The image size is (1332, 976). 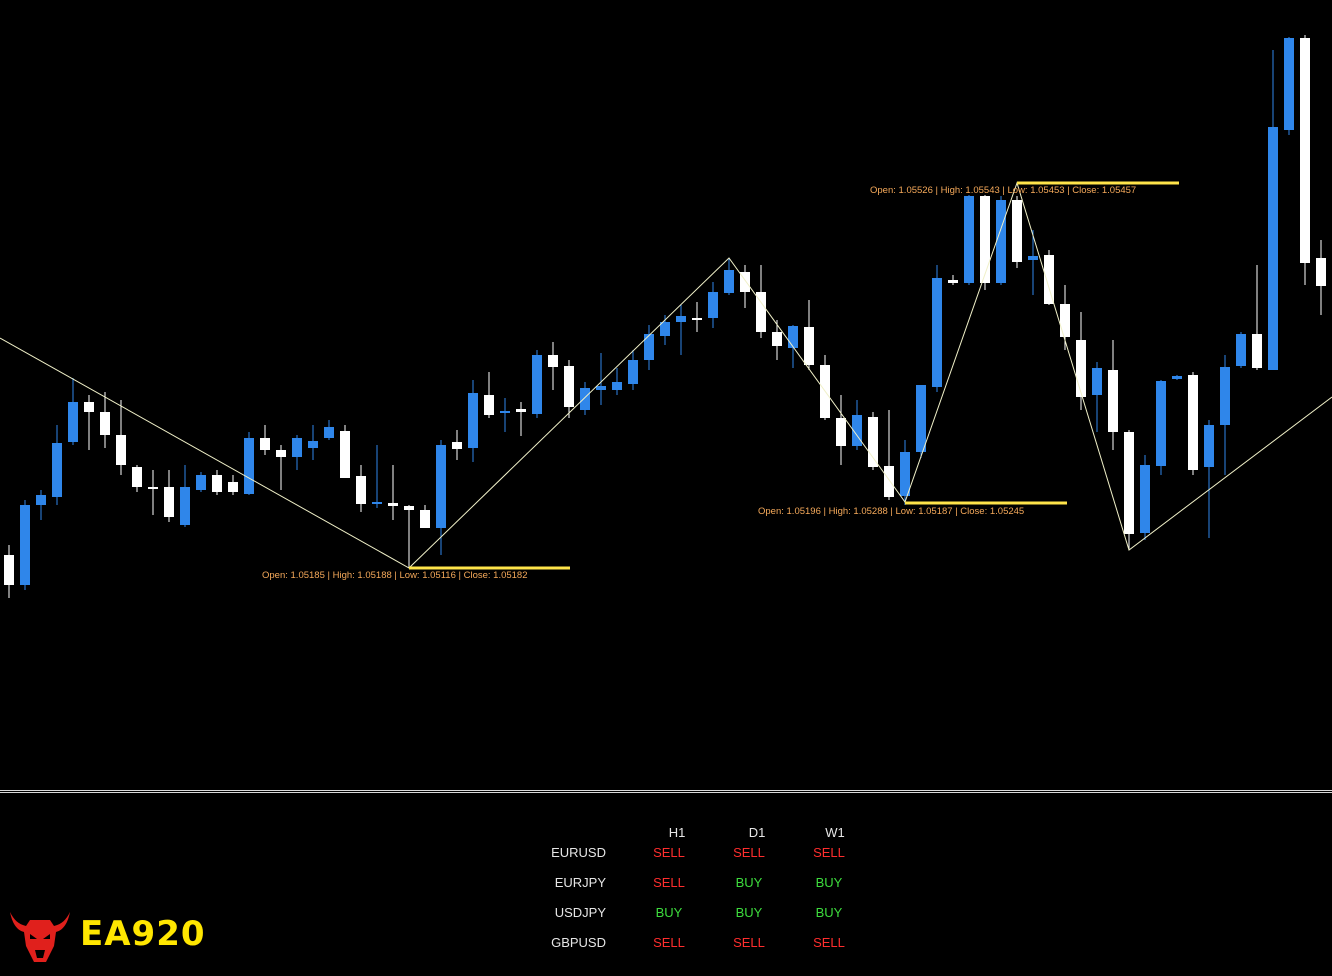 I want to click on symbol-label: USDJPY, so click(x=580, y=912).